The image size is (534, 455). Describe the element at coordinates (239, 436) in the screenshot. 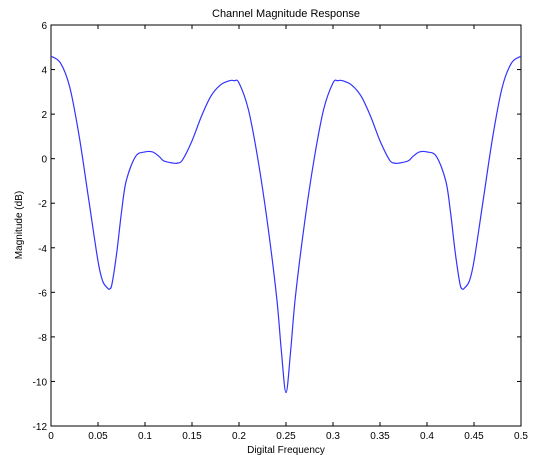

I see `x-tick-label: 0.2` at that location.